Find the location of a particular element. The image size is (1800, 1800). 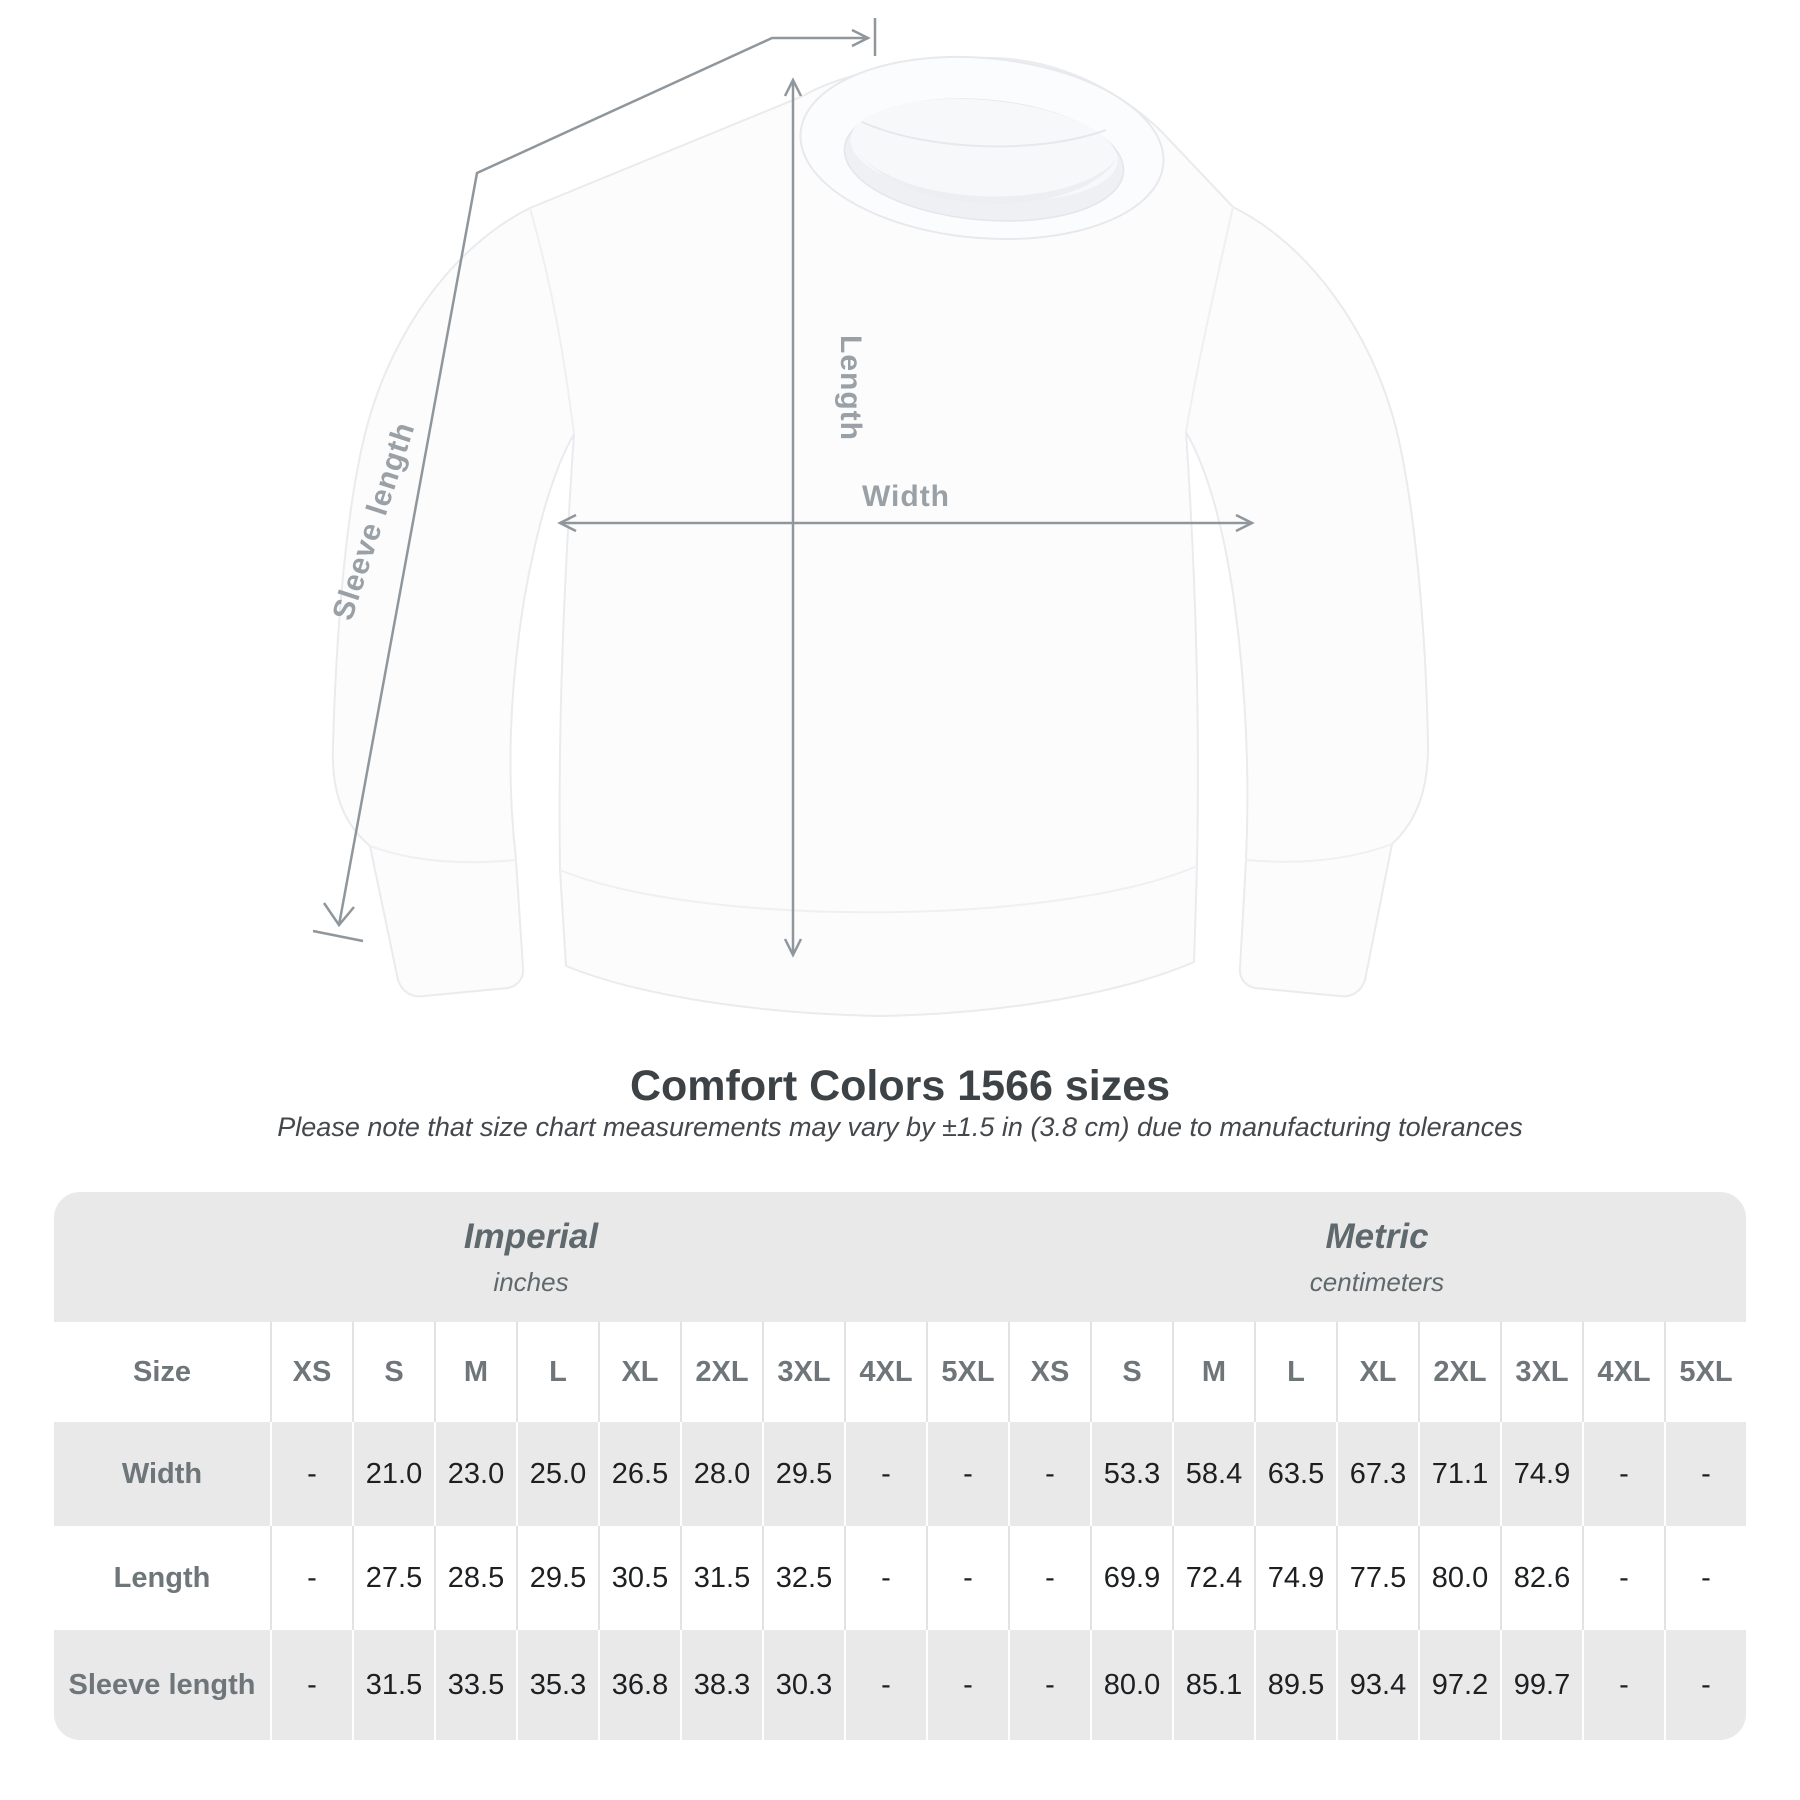

size-header-metric: 5XL is located at coordinates (1705, 1372).